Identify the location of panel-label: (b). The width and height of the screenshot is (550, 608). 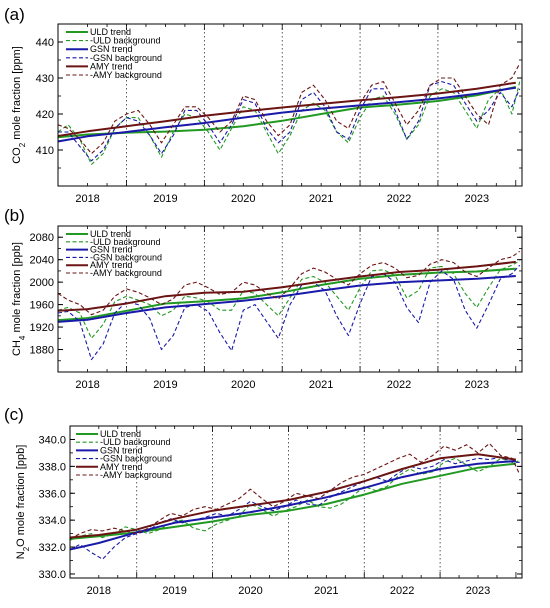
(14, 215).